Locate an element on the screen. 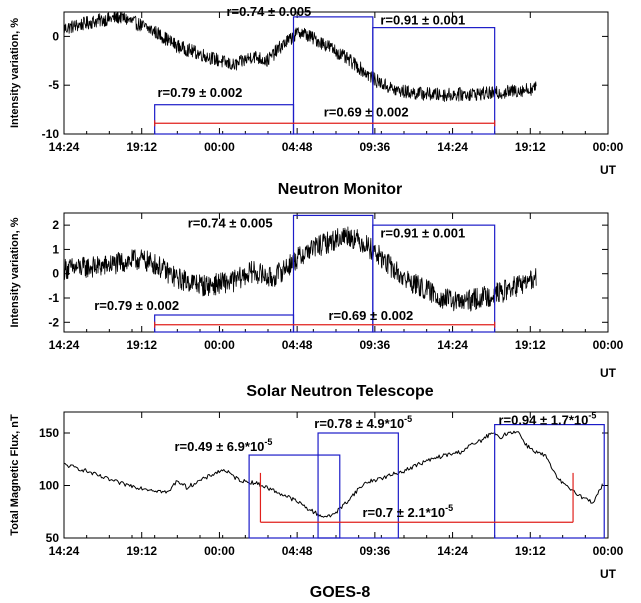 Image resolution: width=641 pixels, height=603 pixels. correlation-annotation: r=0.49 ± 6.9*10-5 is located at coordinates (224, 445).